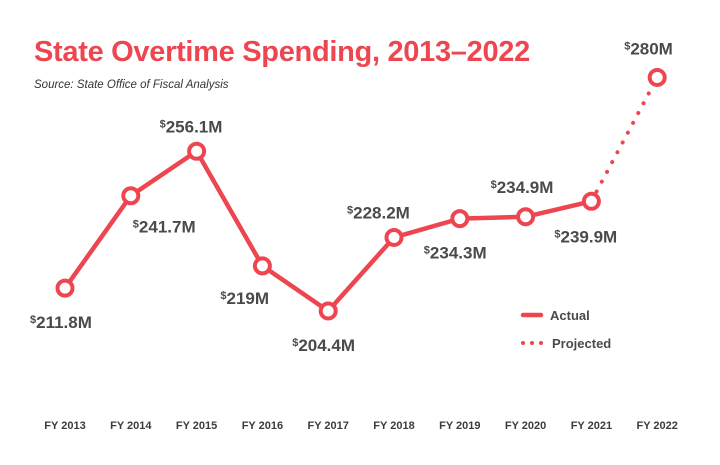 Image resolution: width=720 pixels, height=465 pixels. Describe the element at coordinates (393, 426) in the screenshot. I see `x-tick-label-fy-2018: FY 2018` at that location.